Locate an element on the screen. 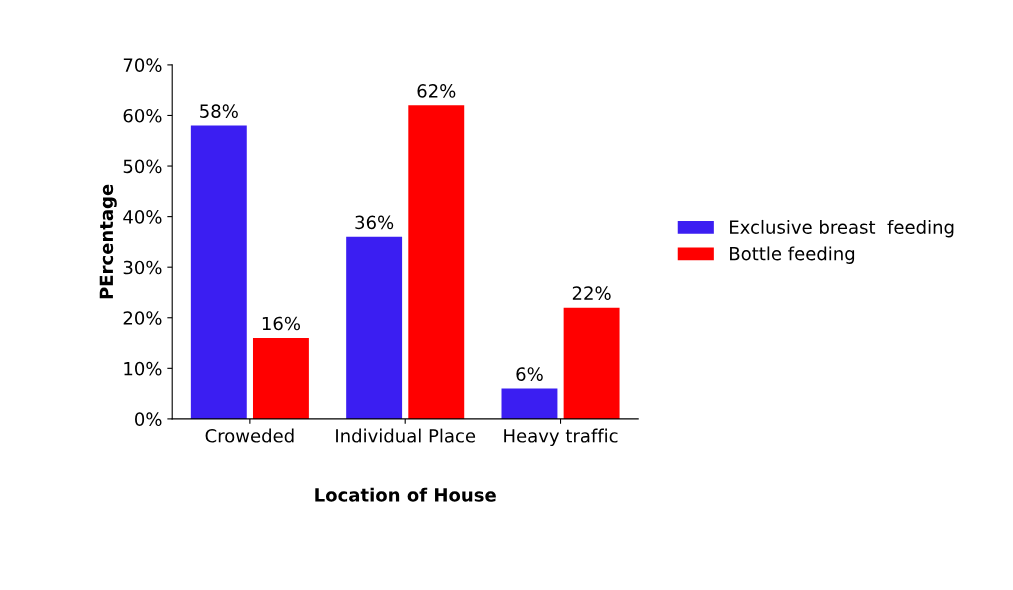  y-tick-label: 60% is located at coordinates (142, 115).